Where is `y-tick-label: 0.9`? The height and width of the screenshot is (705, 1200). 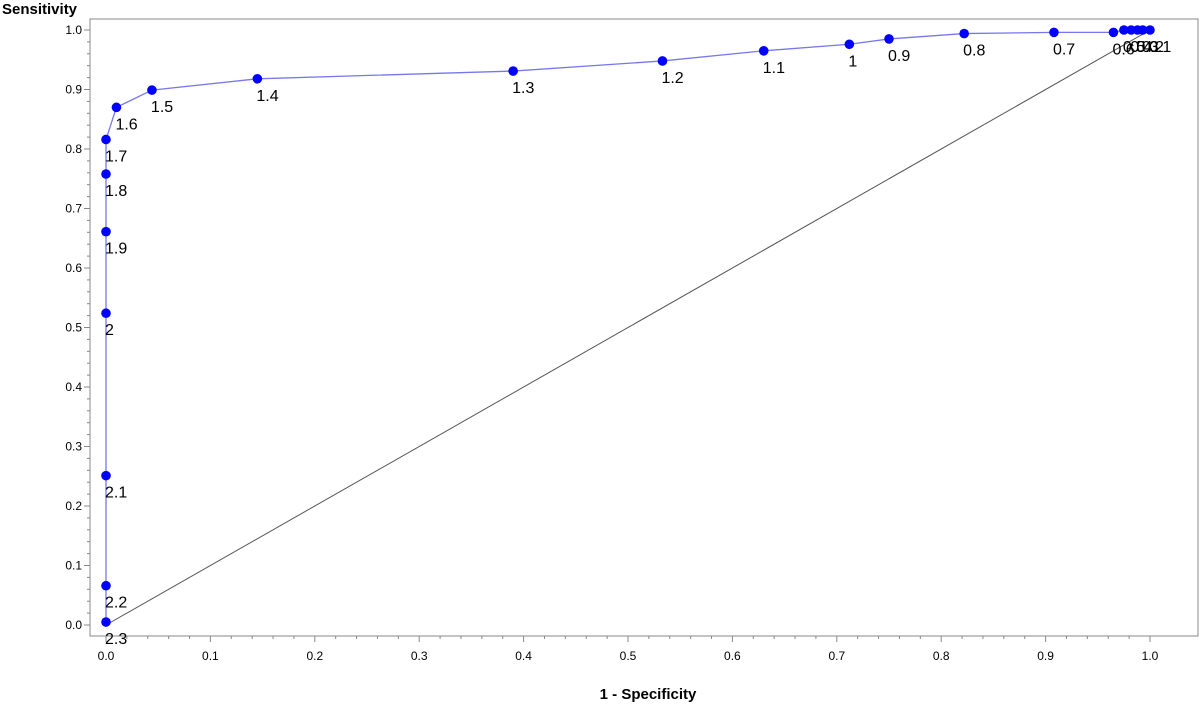 y-tick-label: 0.9 is located at coordinates (73, 90).